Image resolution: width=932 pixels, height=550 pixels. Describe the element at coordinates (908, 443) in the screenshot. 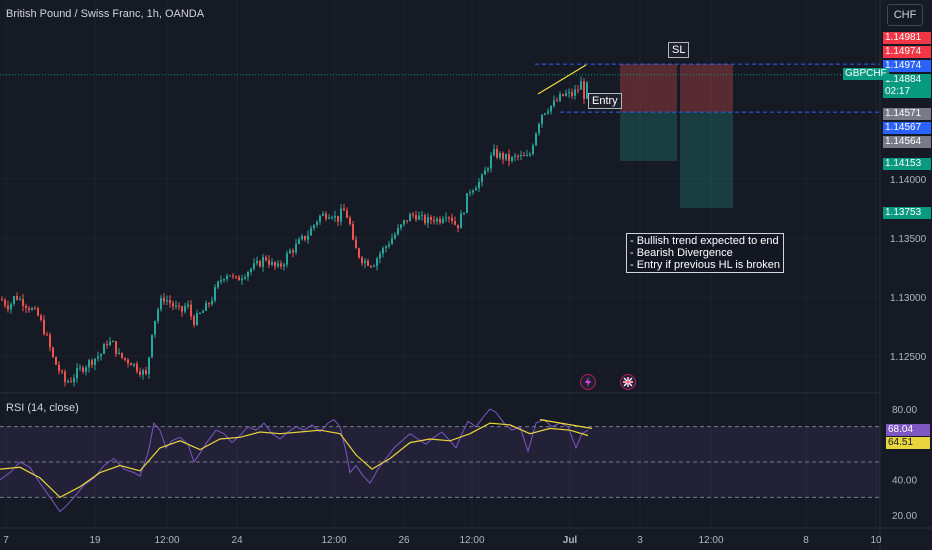

I see `rsi-ma-tag: 64.51` at that location.